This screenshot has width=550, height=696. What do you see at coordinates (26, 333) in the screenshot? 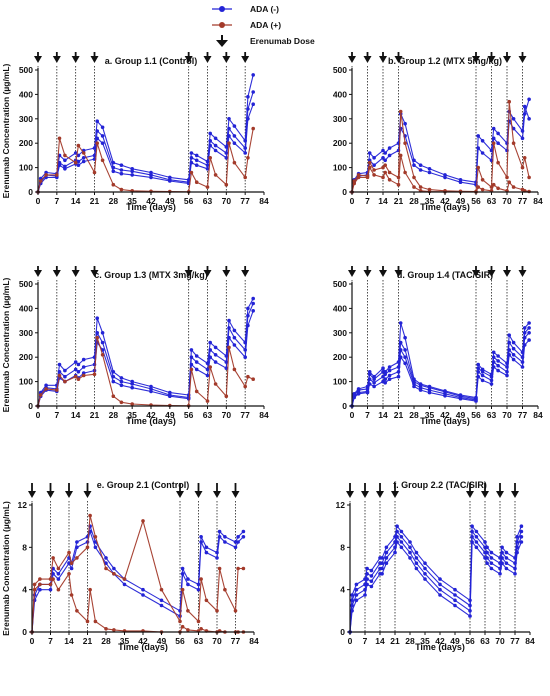
I see `y-tick-label: 300` at bounding box center [26, 333].